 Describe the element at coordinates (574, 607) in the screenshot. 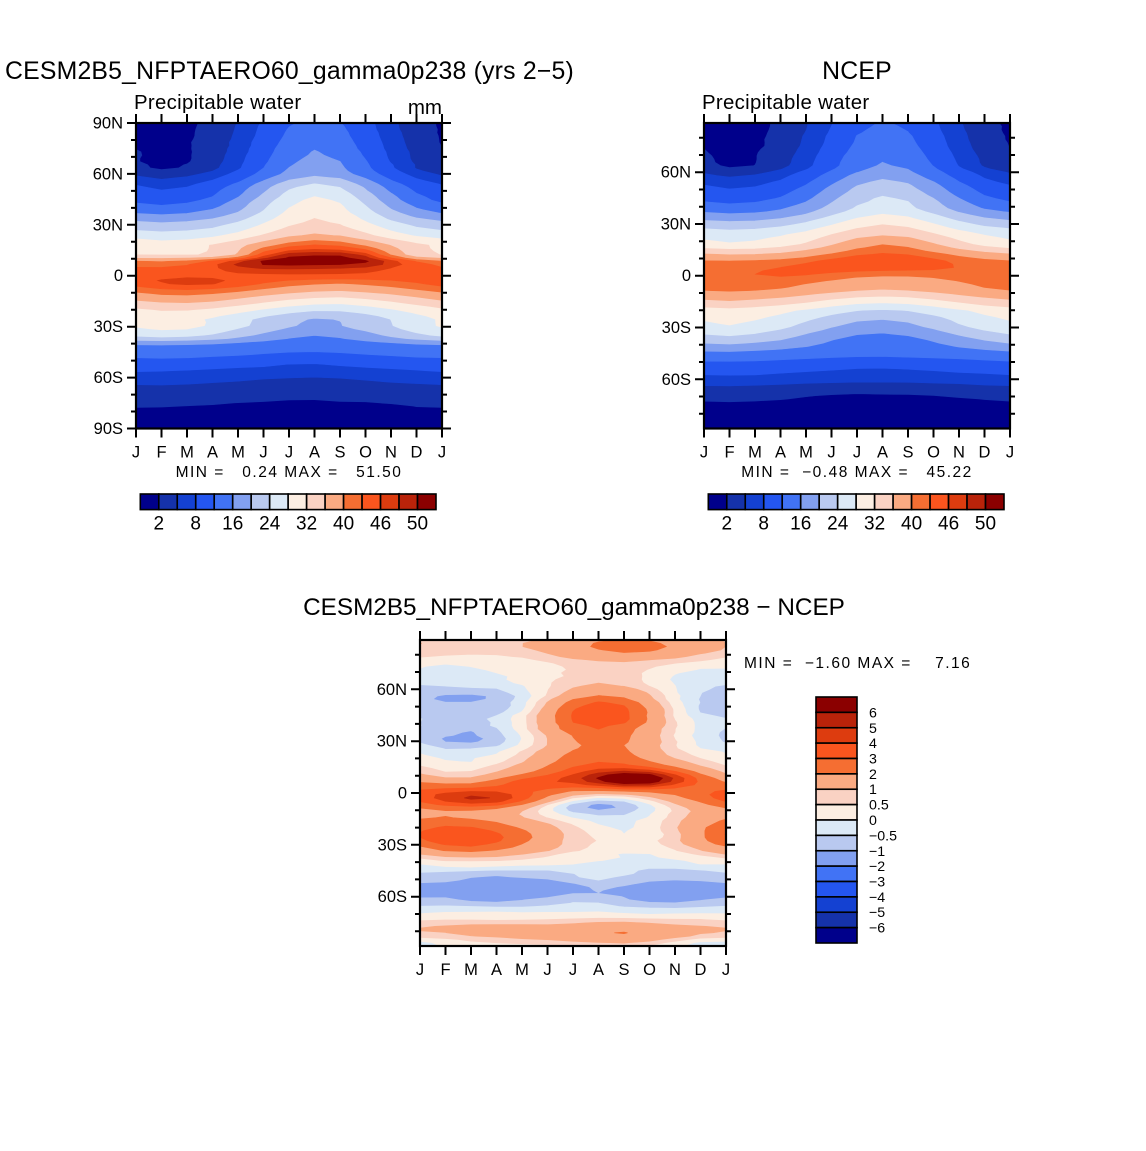

I see `svg-text:CESM2B5_NFPTAERO60_gamma0p238: CESM2B5_NFPTAERO60_gamma0p238 − NCEP` at that location.